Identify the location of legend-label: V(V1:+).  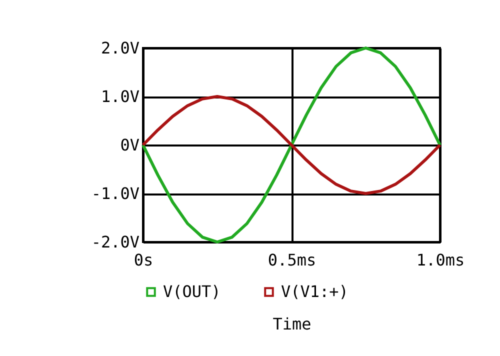
(314, 291).